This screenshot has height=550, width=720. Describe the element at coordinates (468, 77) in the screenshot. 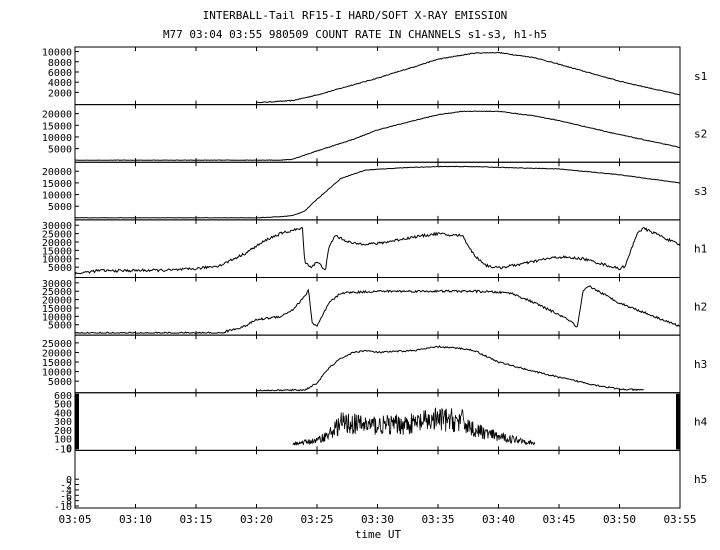

I see `series-line-s1` at that location.